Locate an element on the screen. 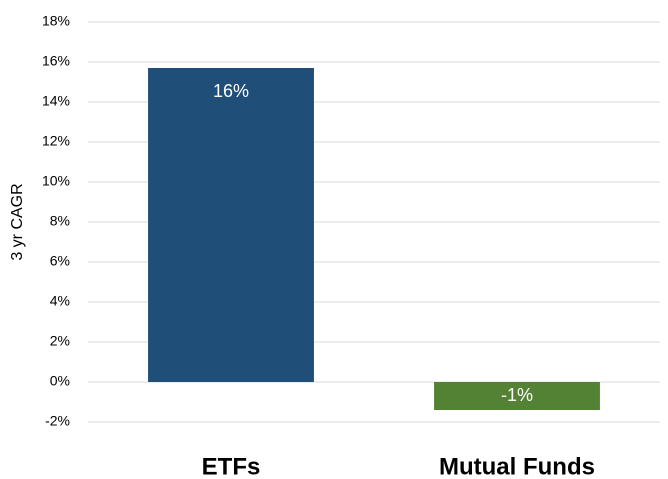 Image resolution: width=668 pixels, height=479 pixels. value-label: 16% is located at coordinates (231, 91).